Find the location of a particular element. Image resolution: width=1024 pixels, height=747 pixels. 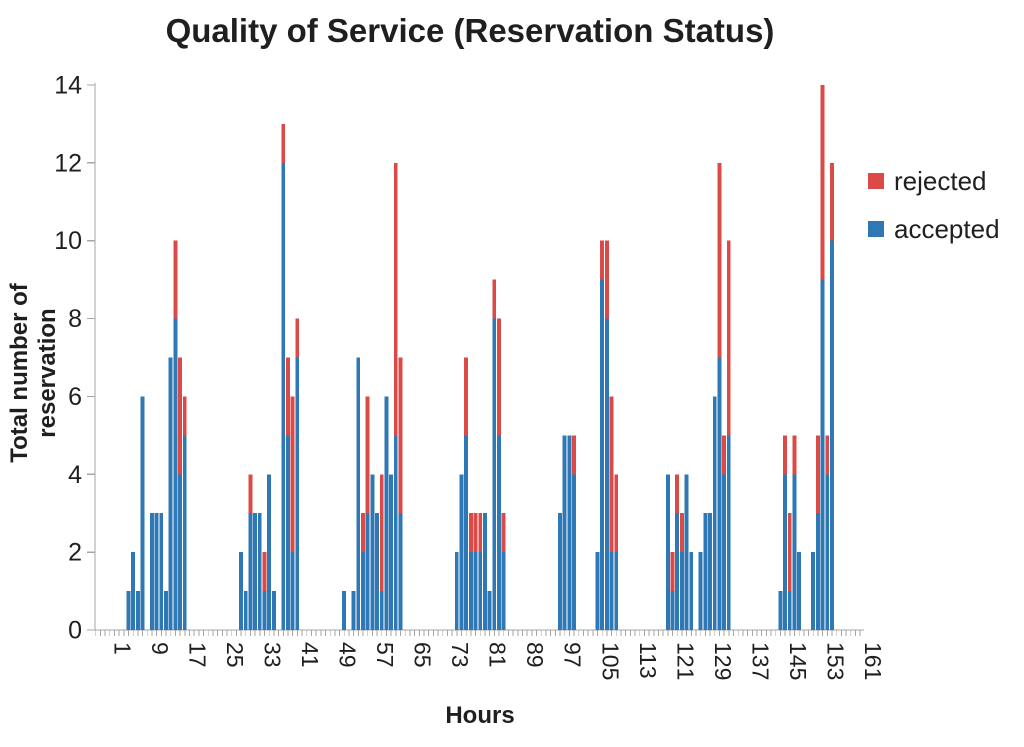

rejected-swatch-icon is located at coordinates (876, 181).